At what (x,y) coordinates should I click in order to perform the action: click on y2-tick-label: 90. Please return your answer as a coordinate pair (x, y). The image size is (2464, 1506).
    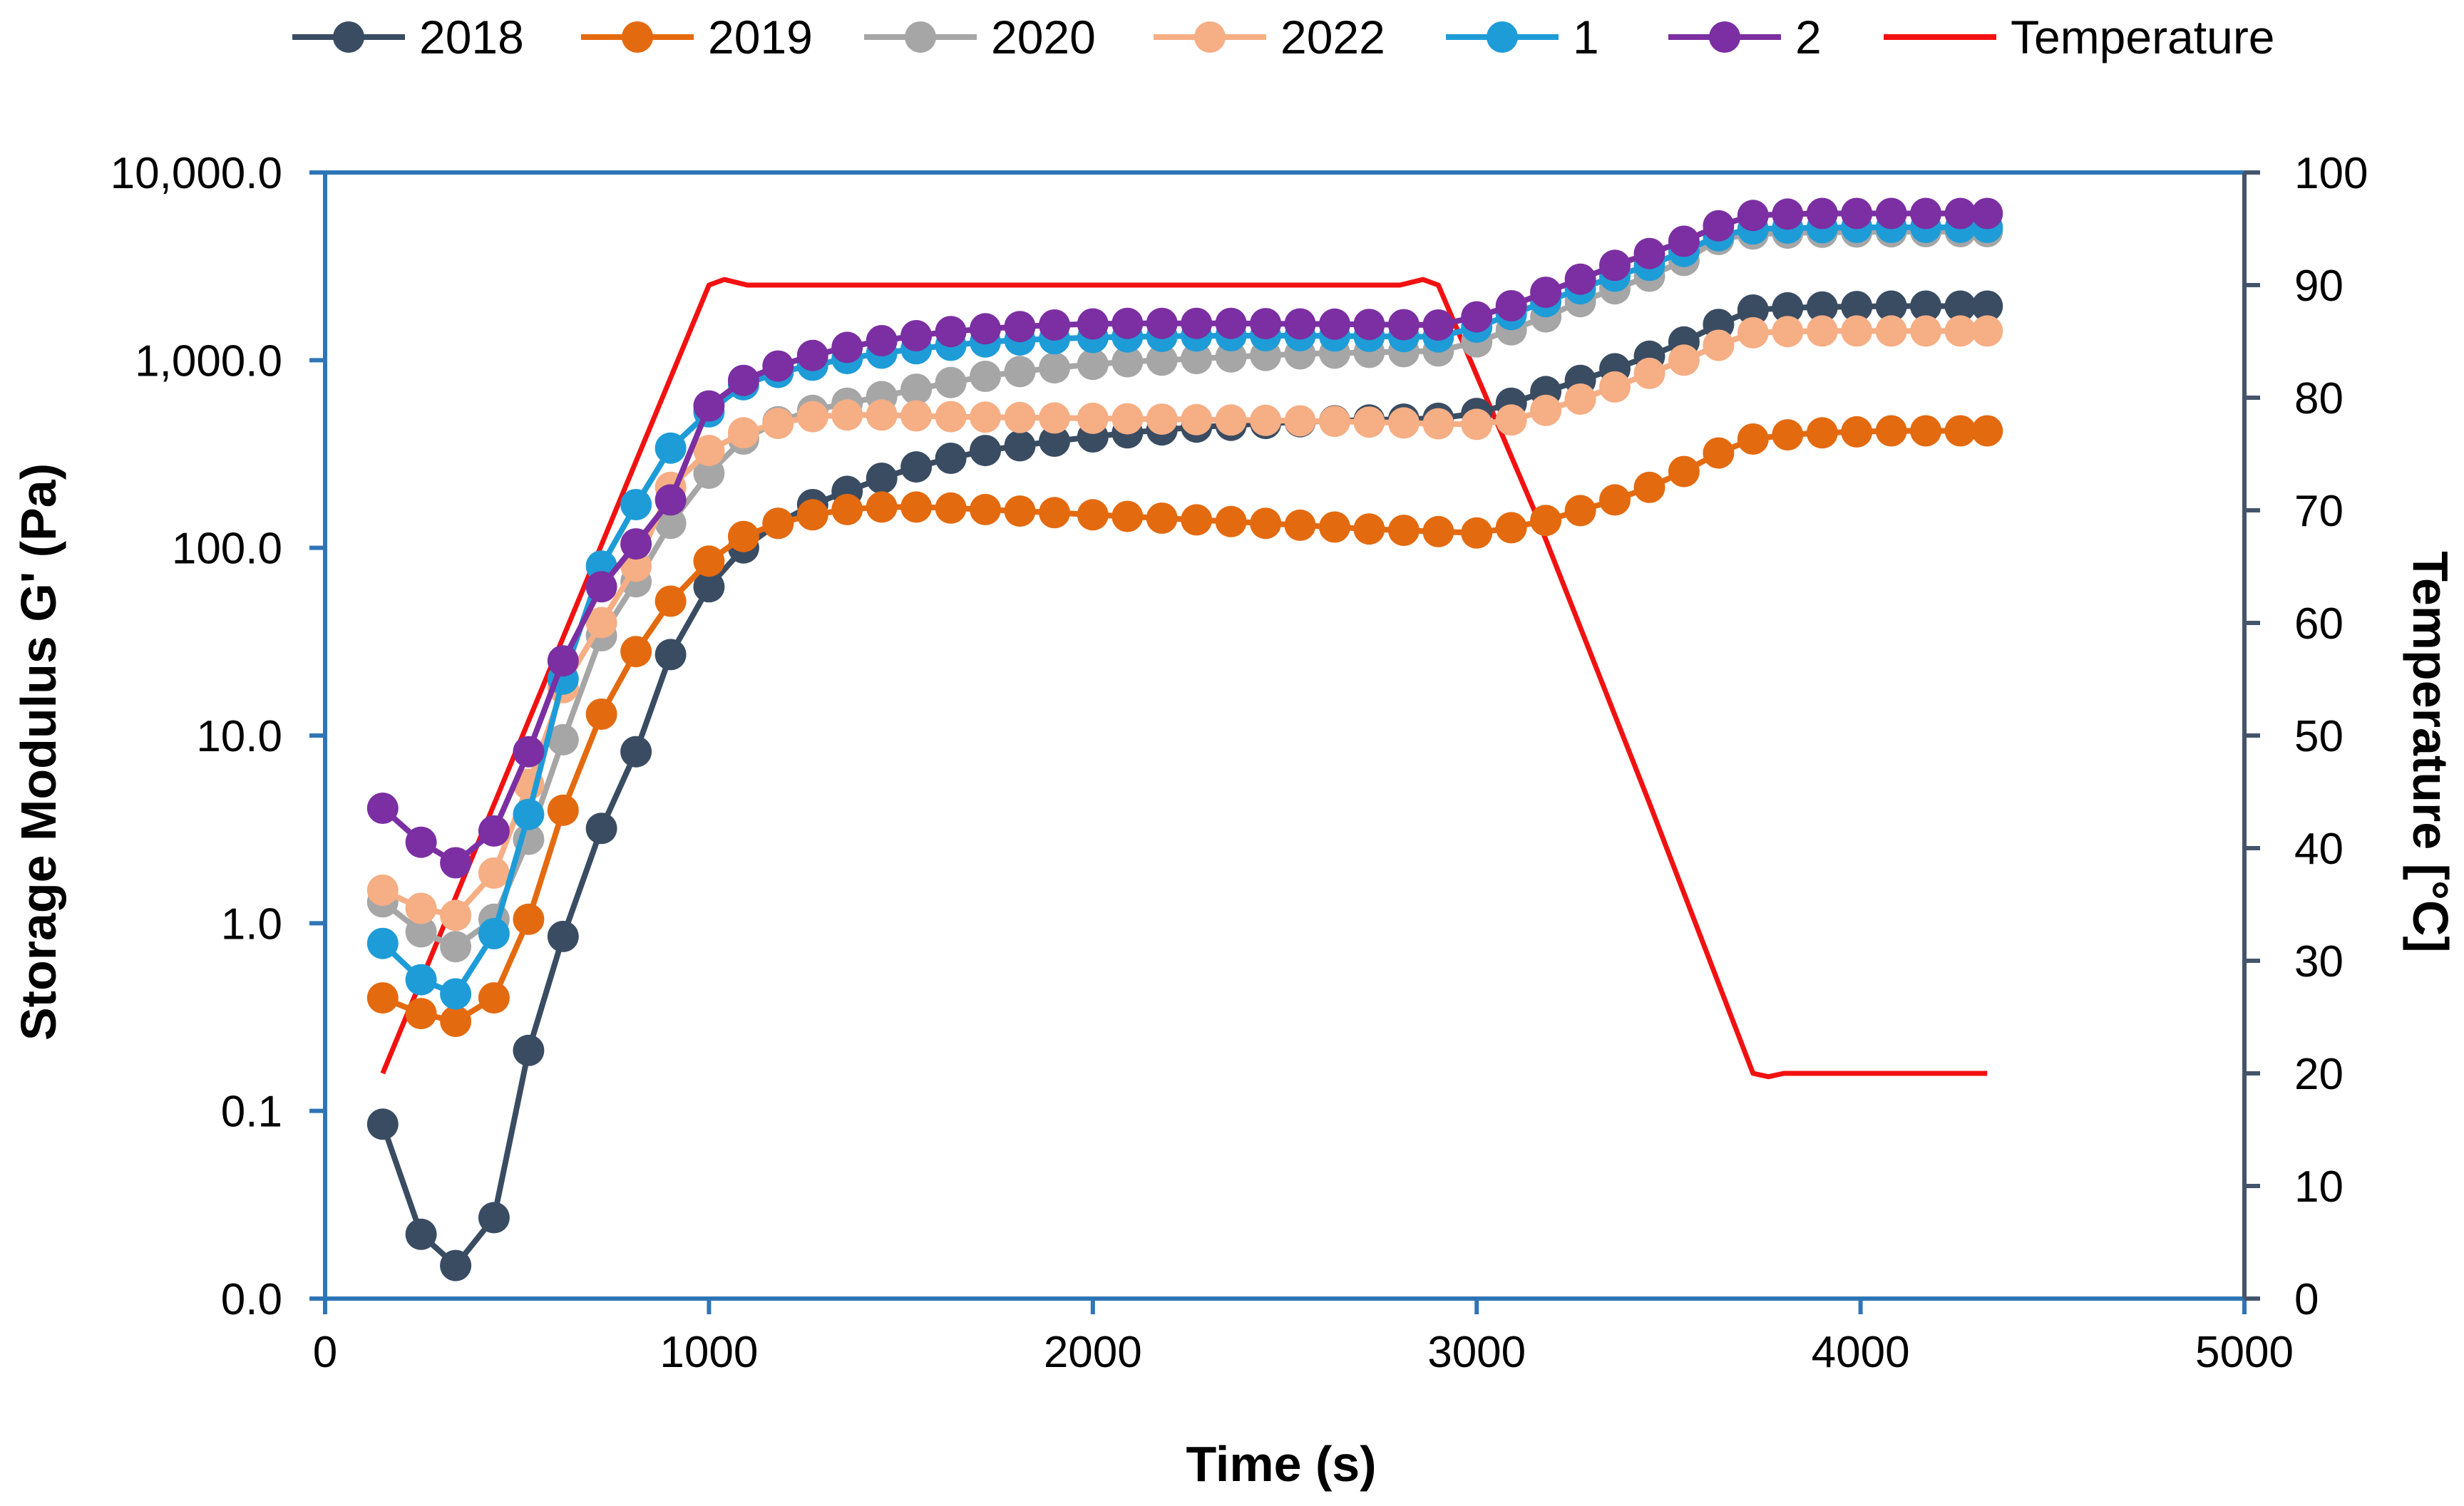
    Looking at the image, I should click on (2319, 286).